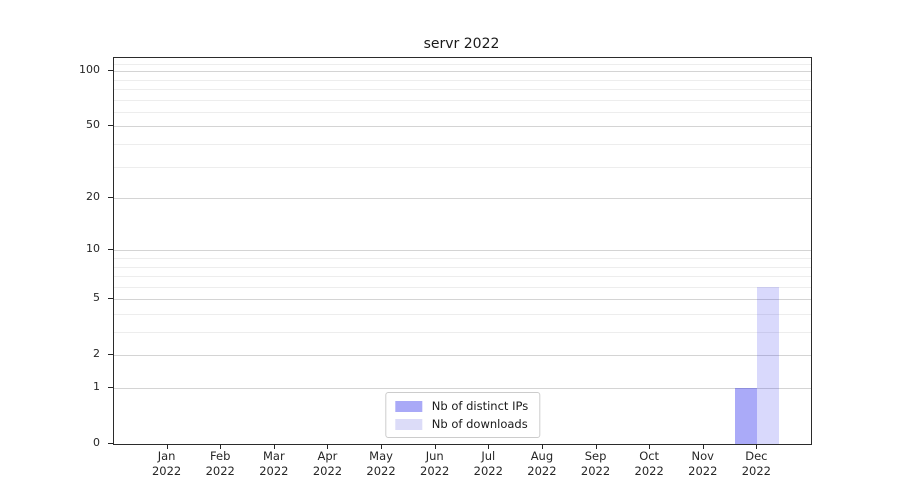 This screenshot has height=500, width=900. What do you see at coordinates (480, 406) in the screenshot?
I see `legend-label-distinct-ips: Nb of distinct IPs` at bounding box center [480, 406].